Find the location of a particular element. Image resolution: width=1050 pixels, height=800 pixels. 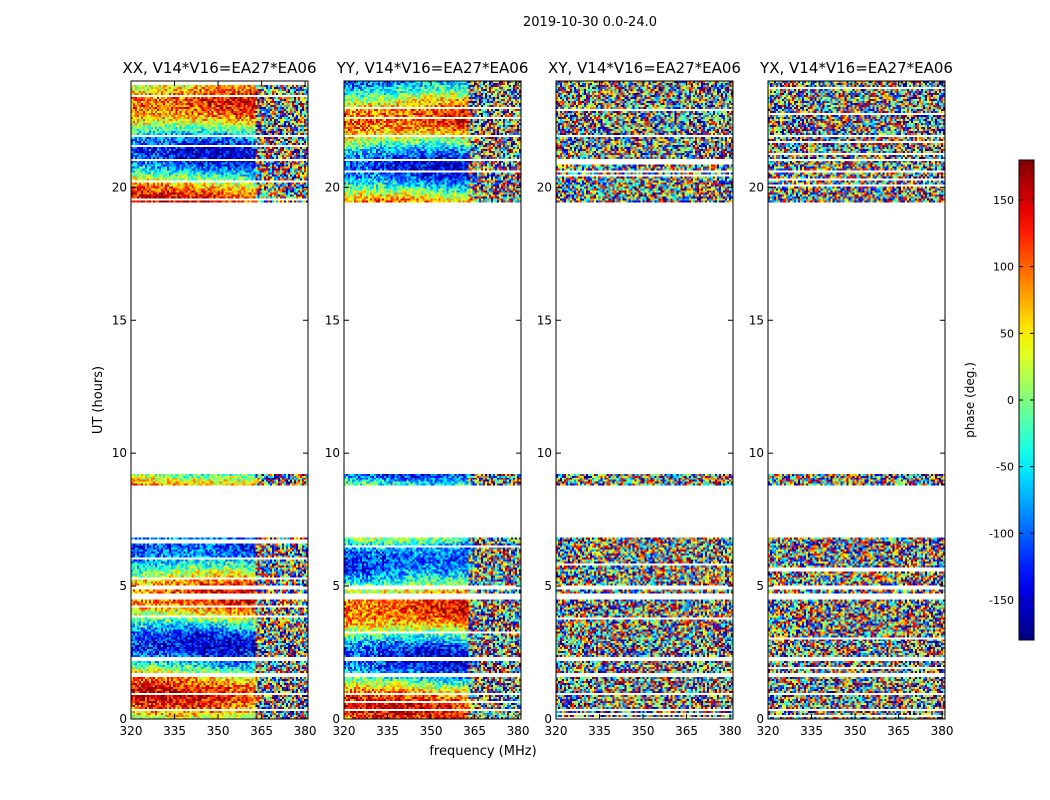

x-axis-label: frequency (MHz) is located at coordinates (482, 751).